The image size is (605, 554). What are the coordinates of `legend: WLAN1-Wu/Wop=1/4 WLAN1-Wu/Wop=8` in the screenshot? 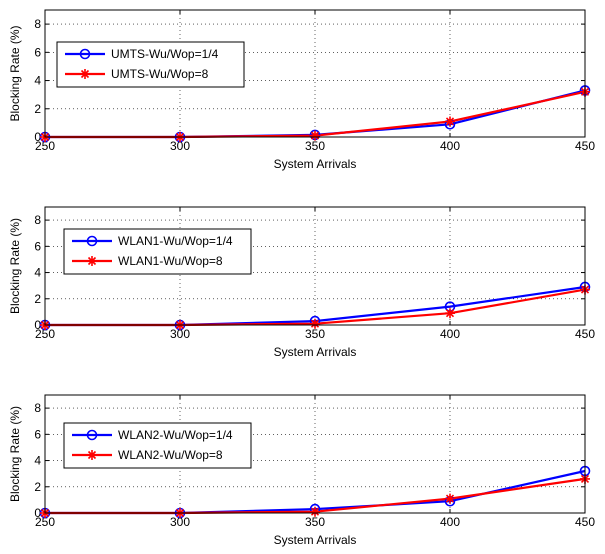 It's located at (157, 251).